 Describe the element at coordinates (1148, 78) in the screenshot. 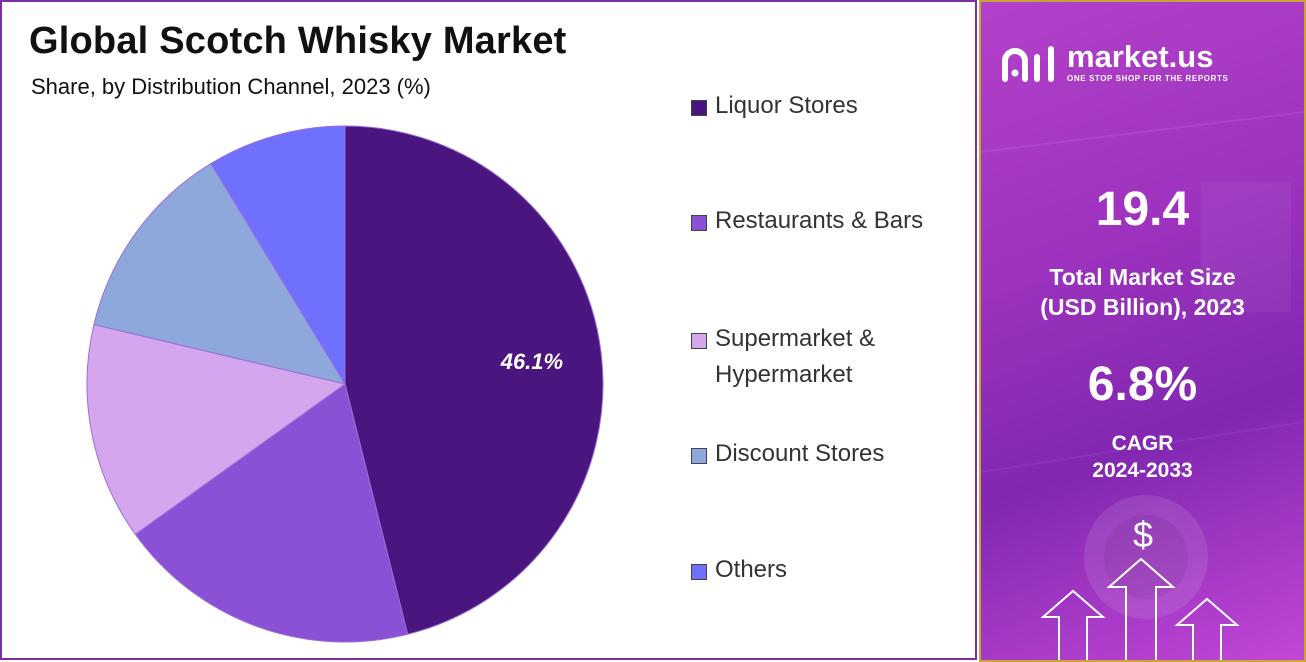

I see `brand-tagline: ONE STOP SHOP FOR THE REPORTS` at that location.